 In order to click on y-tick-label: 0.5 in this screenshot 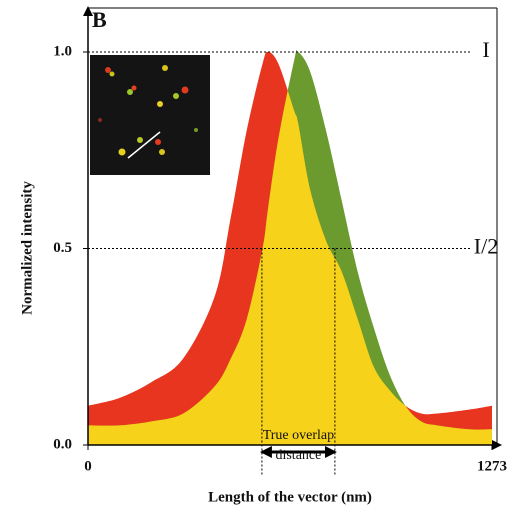, I will do `click(62, 248)`.